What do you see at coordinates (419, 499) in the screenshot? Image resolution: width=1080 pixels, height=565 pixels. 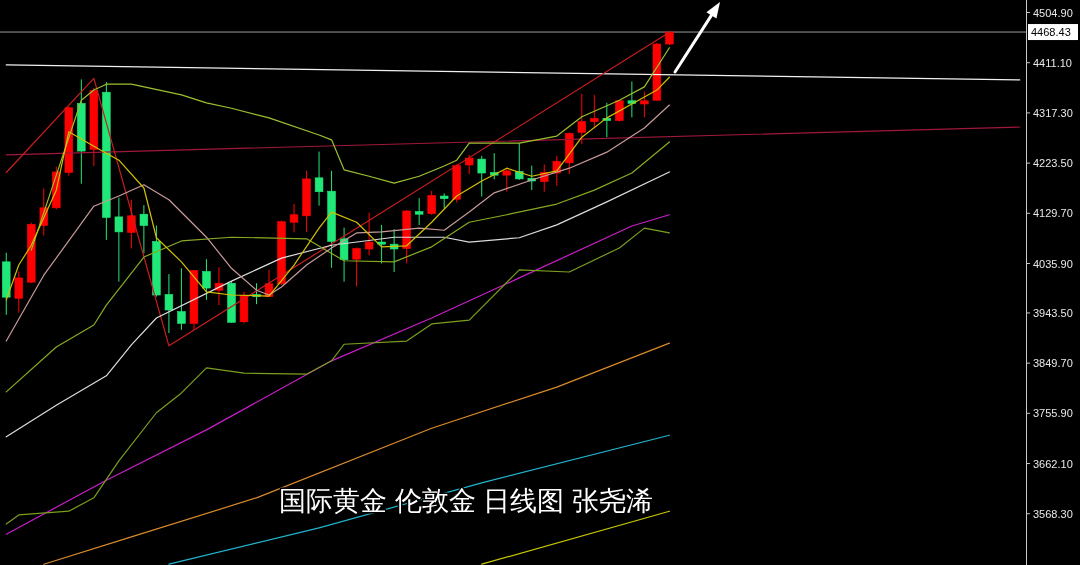 I see `line-series` at bounding box center [419, 499].